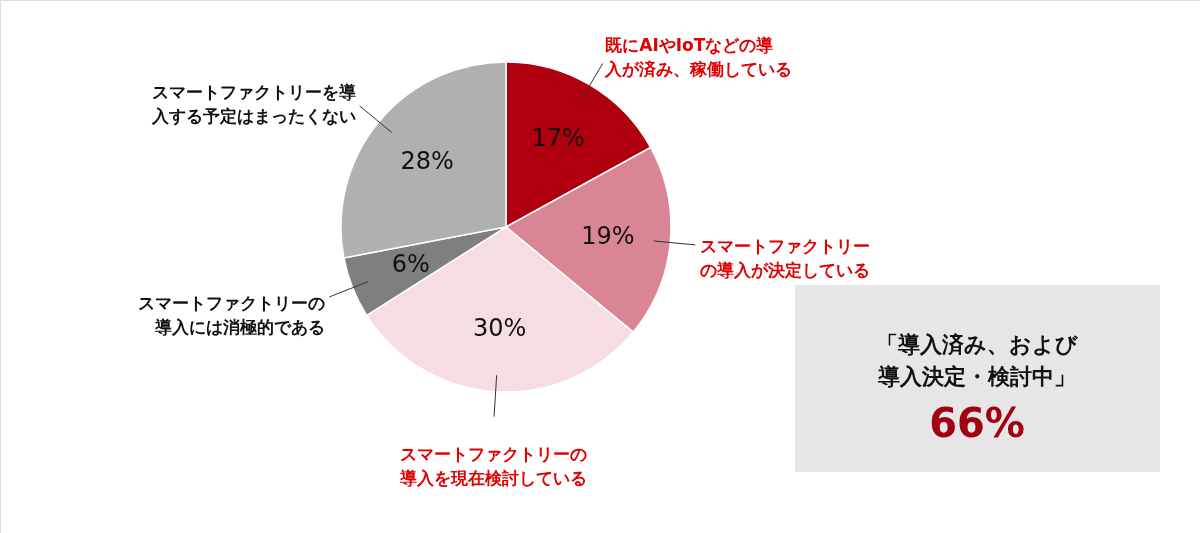 Image resolution: width=1200 pixels, height=533 pixels. What do you see at coordinates (977, 360) in the screenshot?
I see `text: 「導入済み、および導入決定・検討中」` at bounding box center [977, 360].